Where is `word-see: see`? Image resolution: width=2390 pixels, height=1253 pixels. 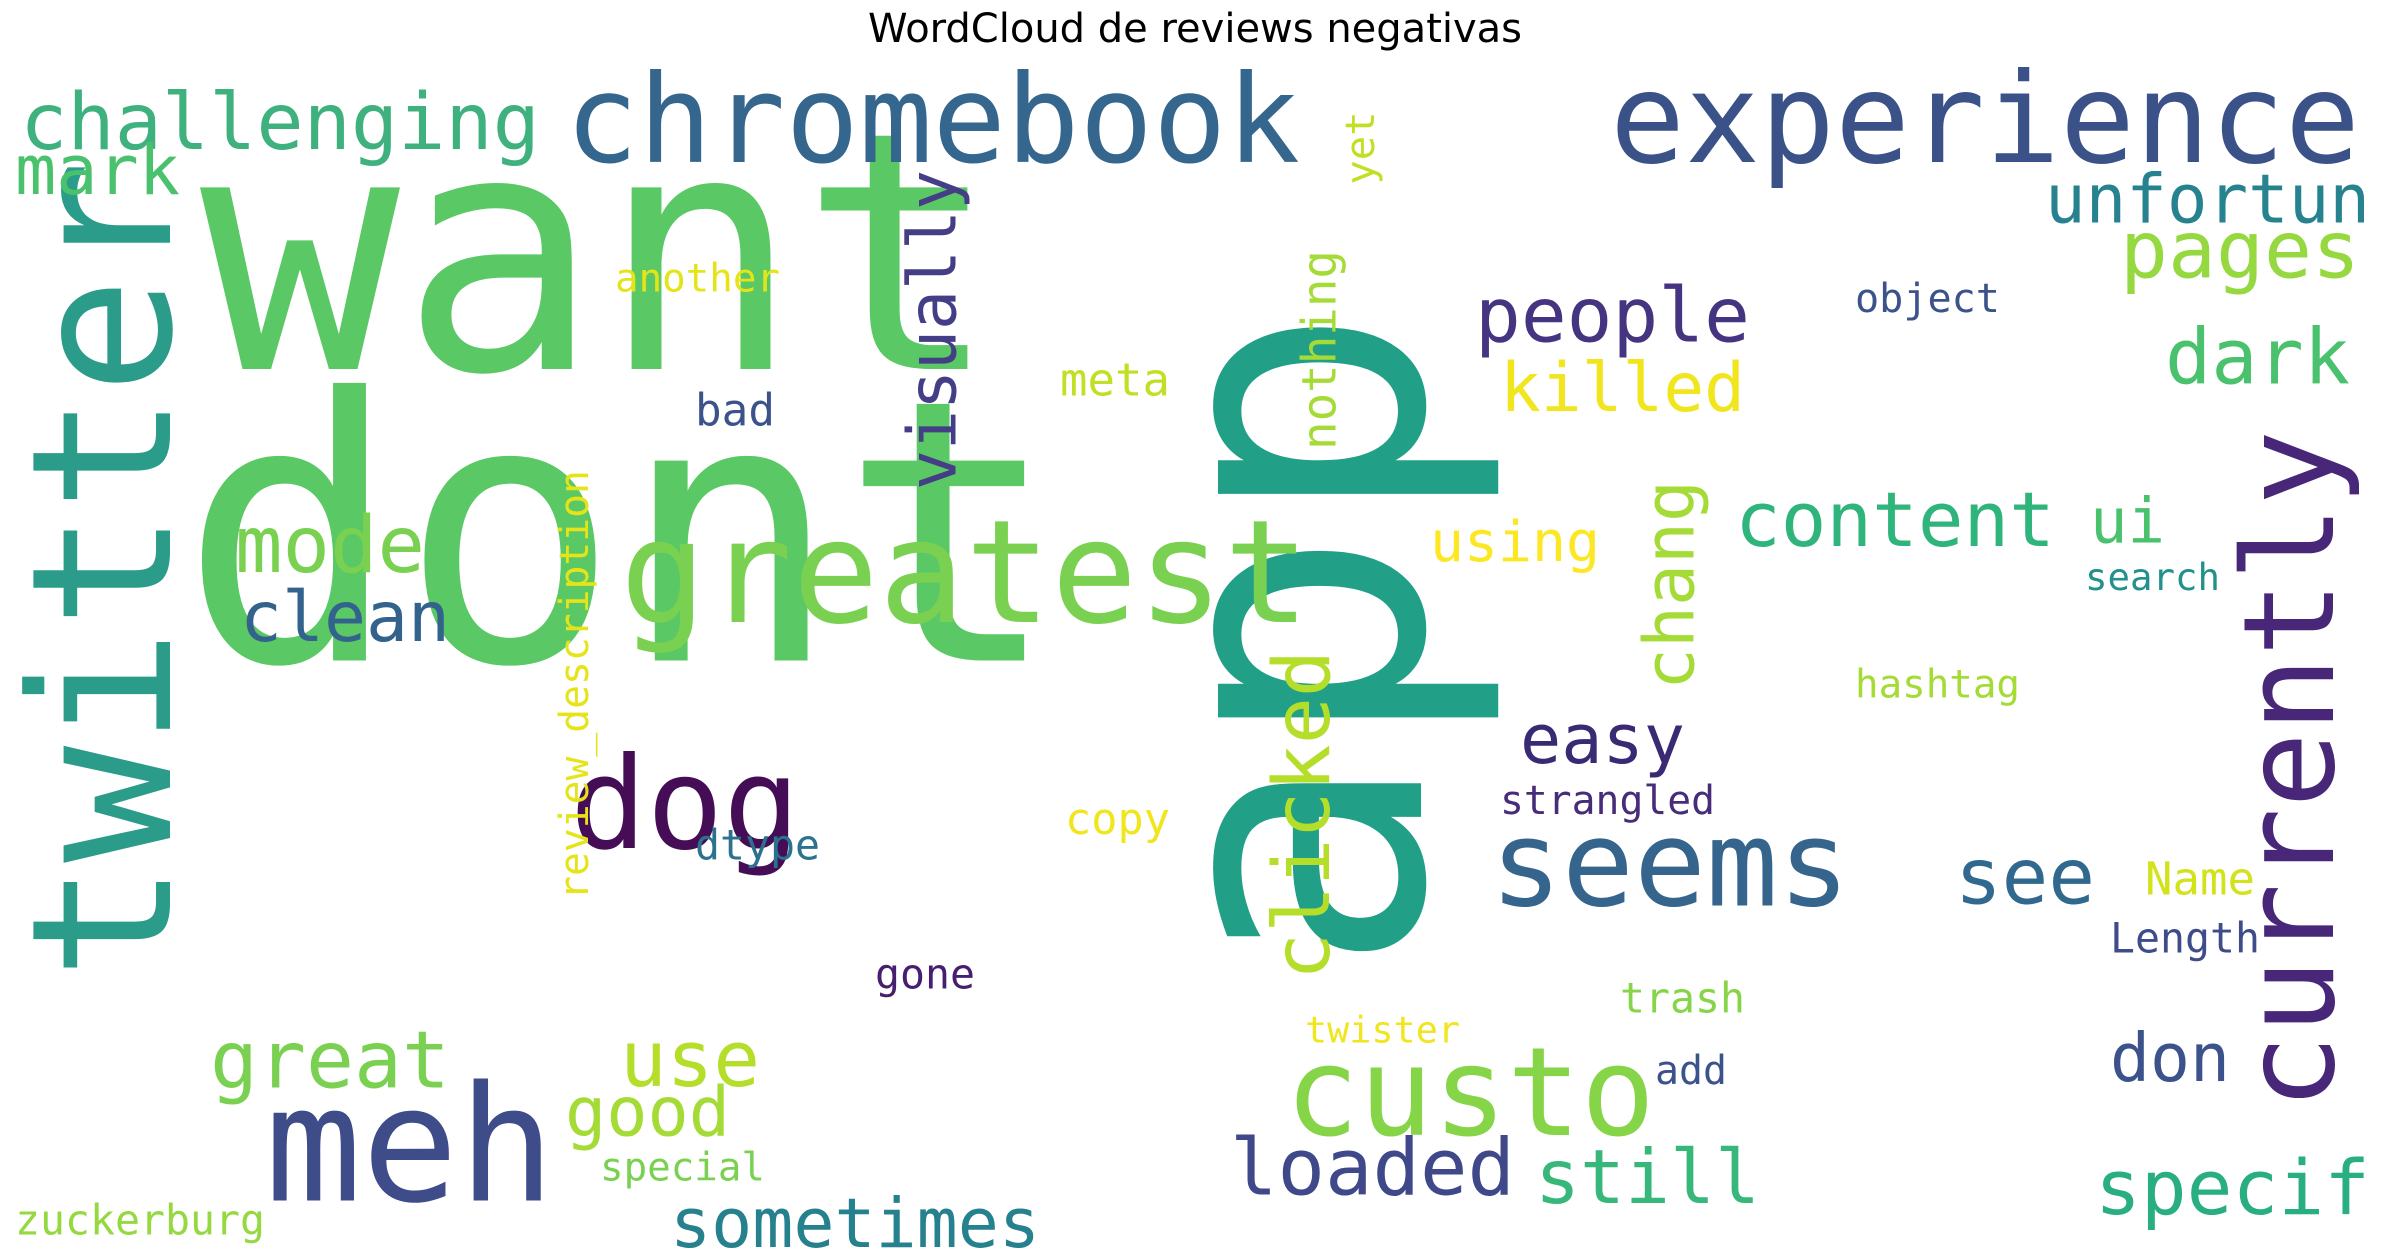
word-see: see is located at coordinates (2025, 878).